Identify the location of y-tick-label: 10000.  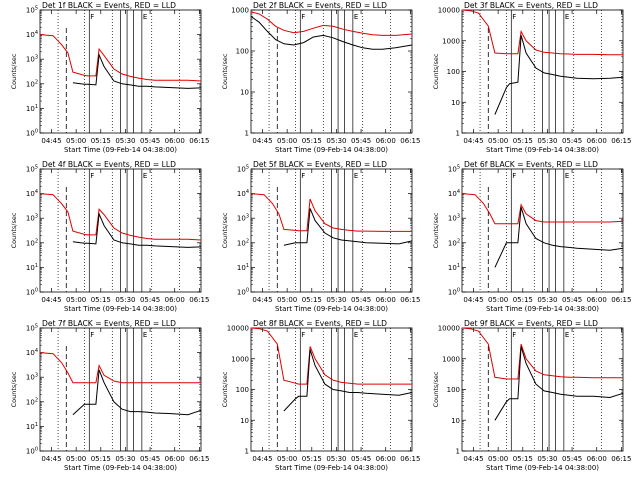
(449, 329).